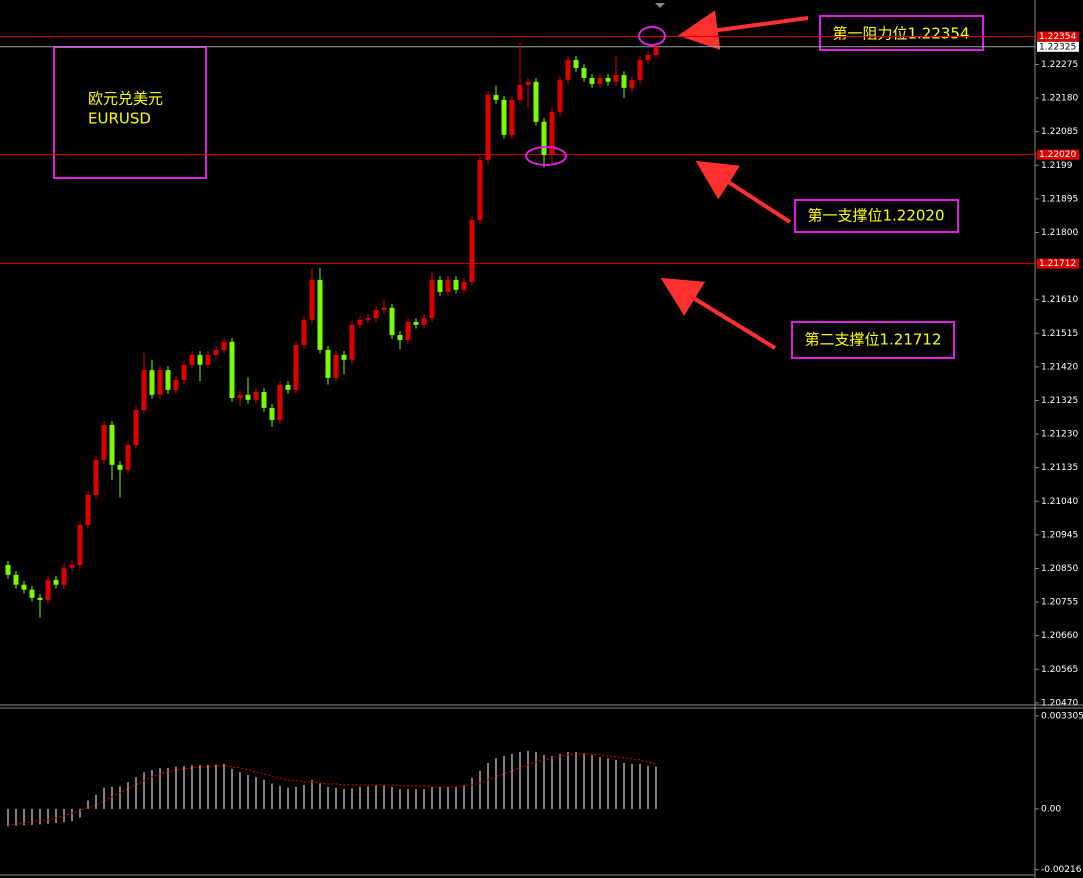 Image resolution: width=1083 pixels, height=878 pixels. Describe the element at coordinates (1059, 132) in the screenshot. I see `y-tick-label: 1.22085` at that location.